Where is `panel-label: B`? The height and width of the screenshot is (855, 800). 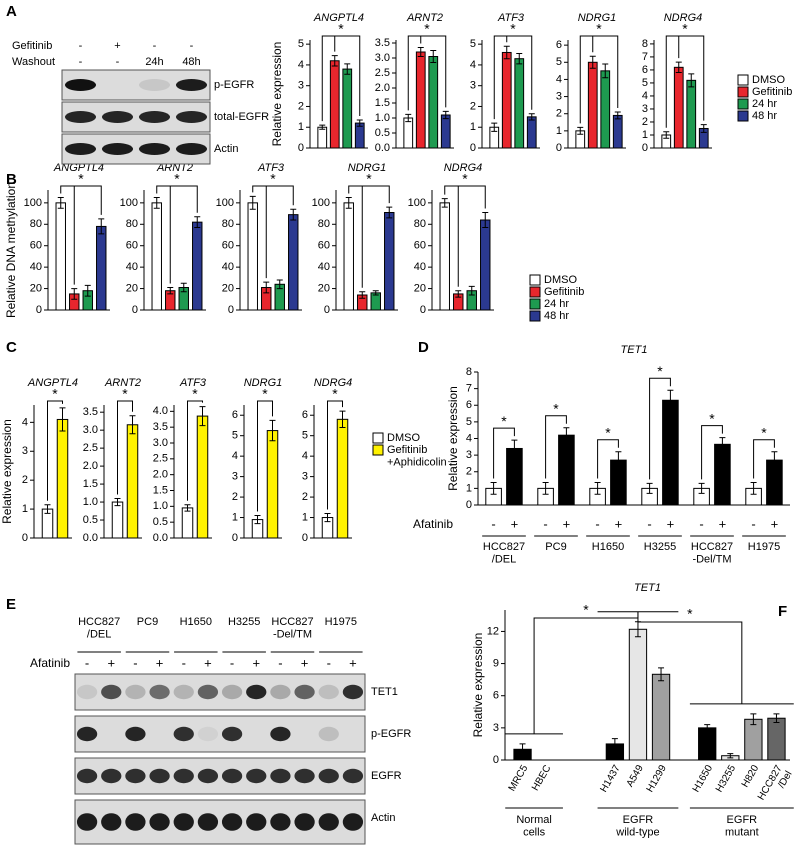
panel-label: B is located at coordinates (11, 179).